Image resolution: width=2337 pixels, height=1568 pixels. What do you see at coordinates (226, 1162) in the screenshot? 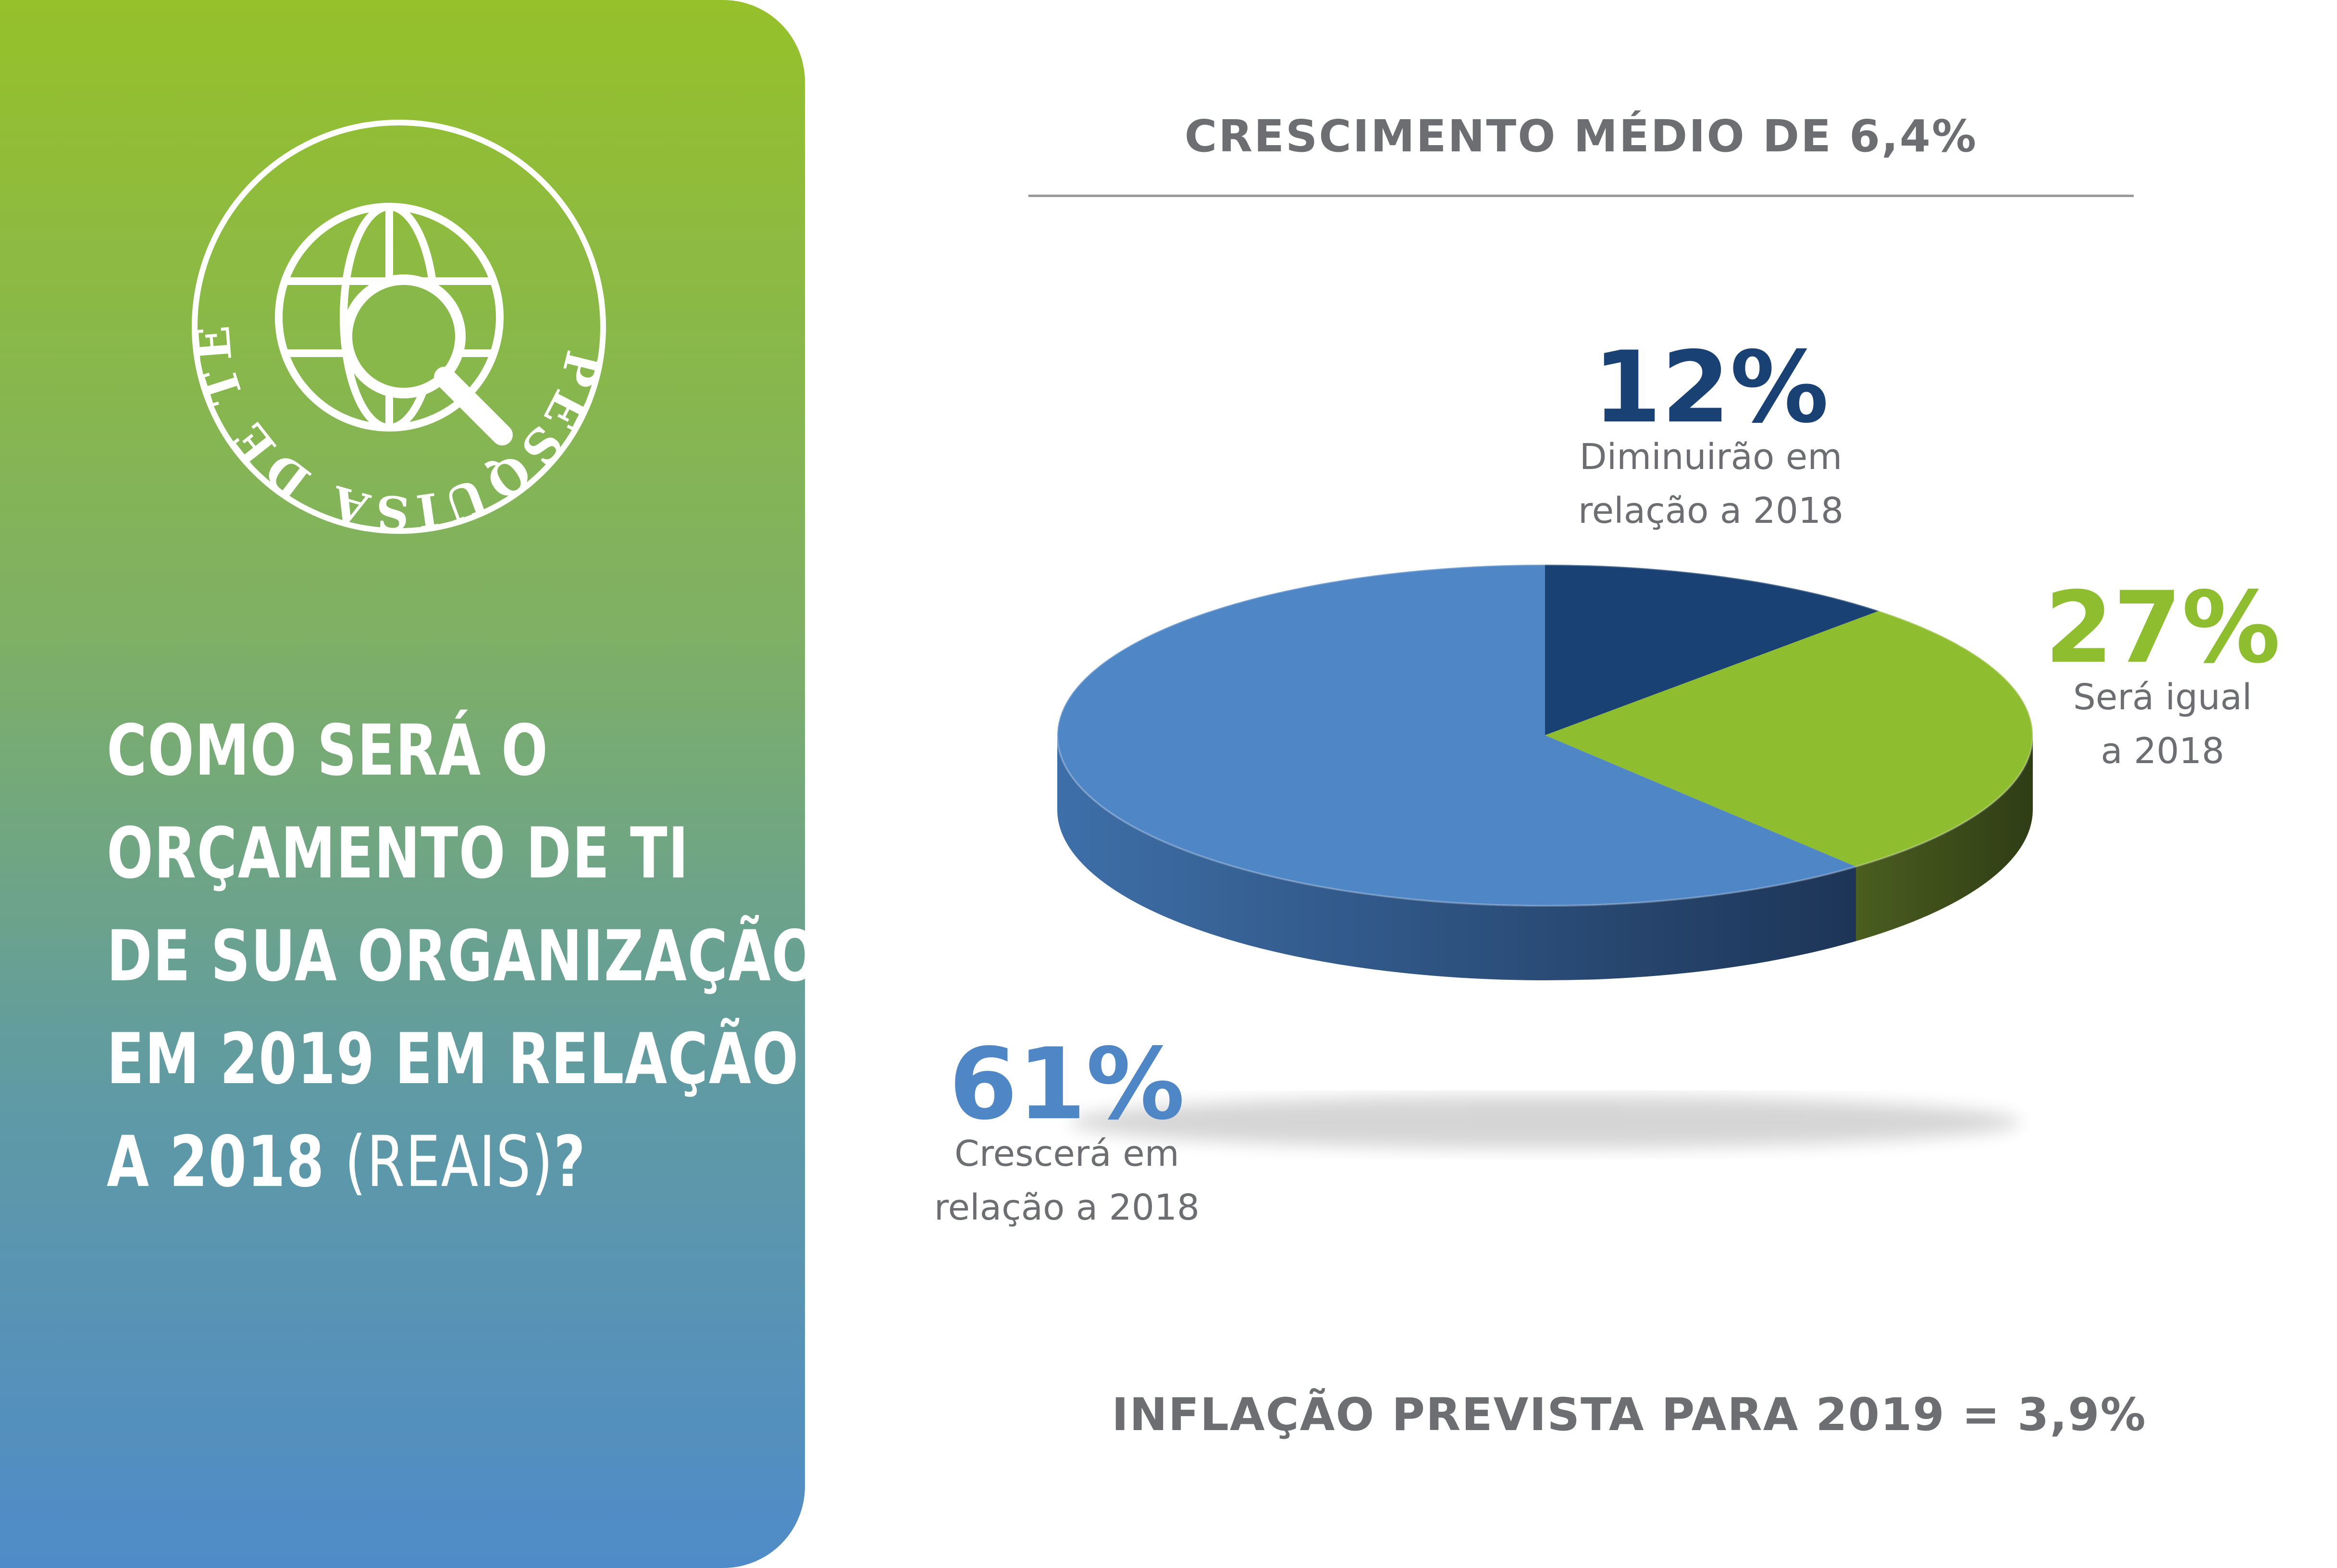
I see `question-last-start: A 2018` at bounding box center [226, 1162].